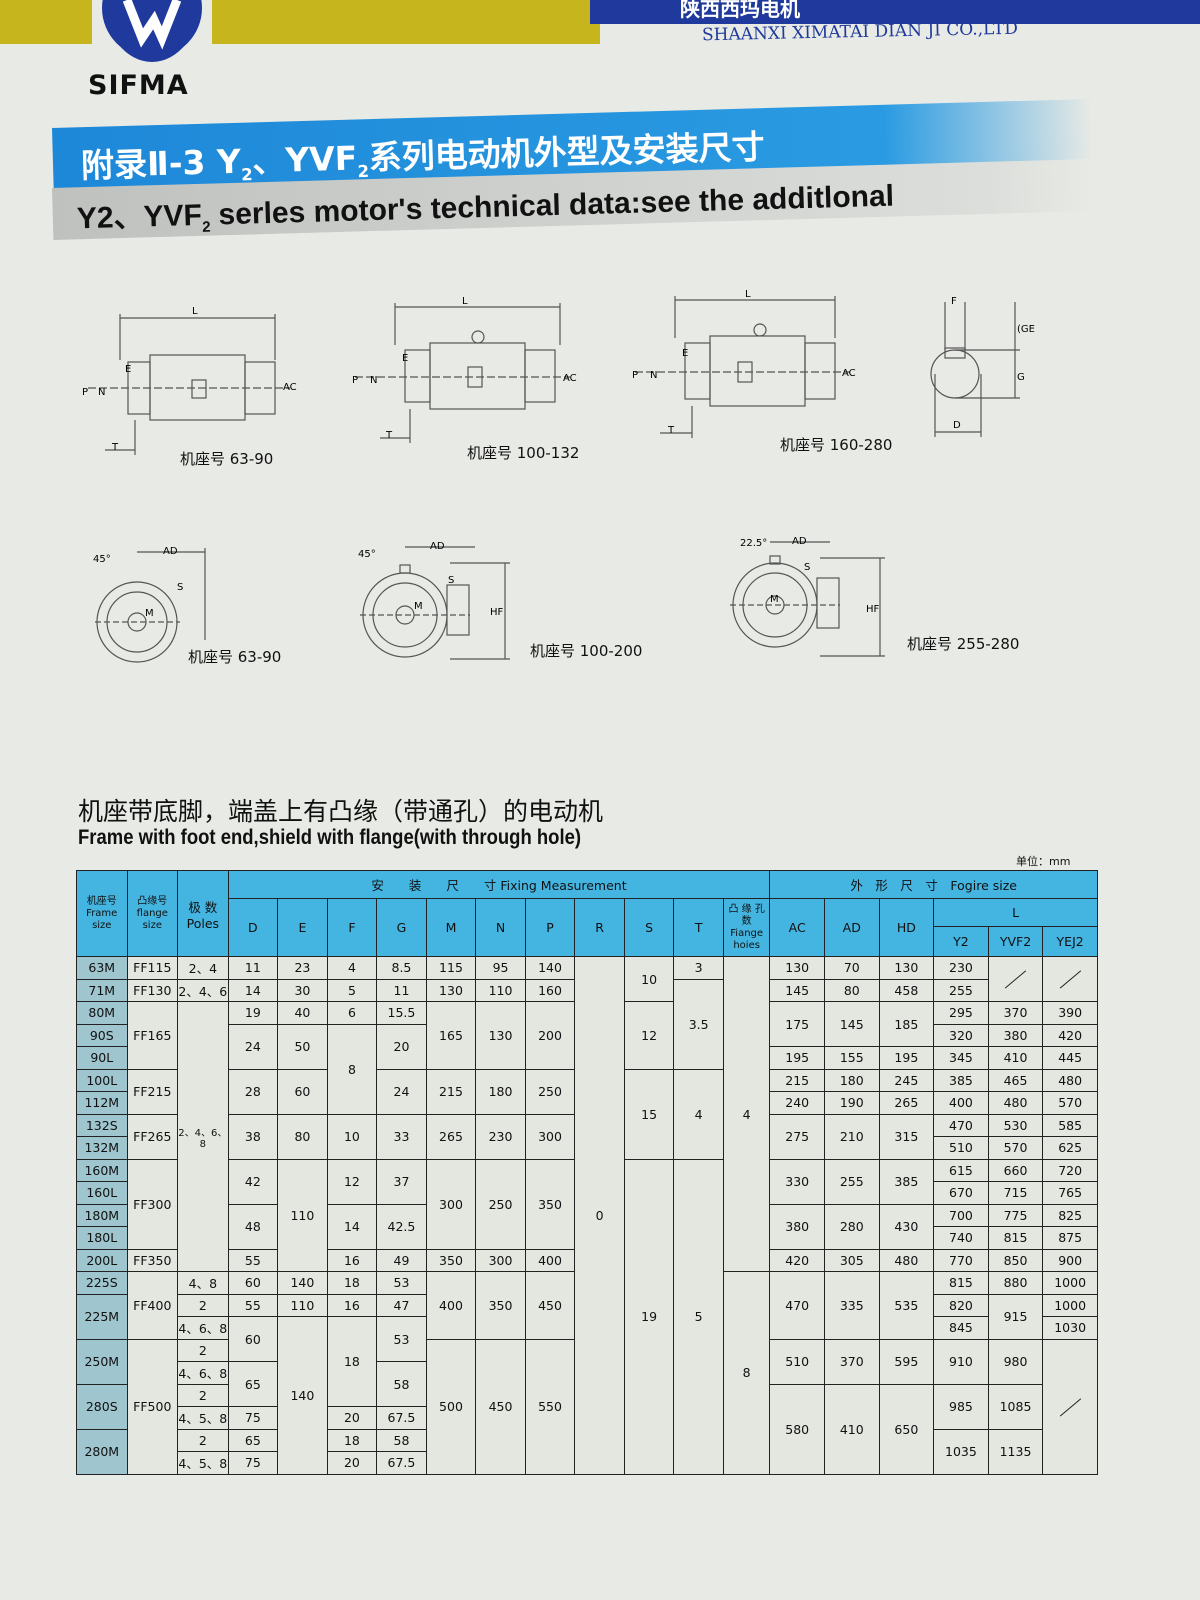 The width and height of the screenshot is (1200, 1600). What do you see at coordinates (746, 1373) in the screenshot?
I see `cell-holes: 8` at bounding box center [746, 1373].